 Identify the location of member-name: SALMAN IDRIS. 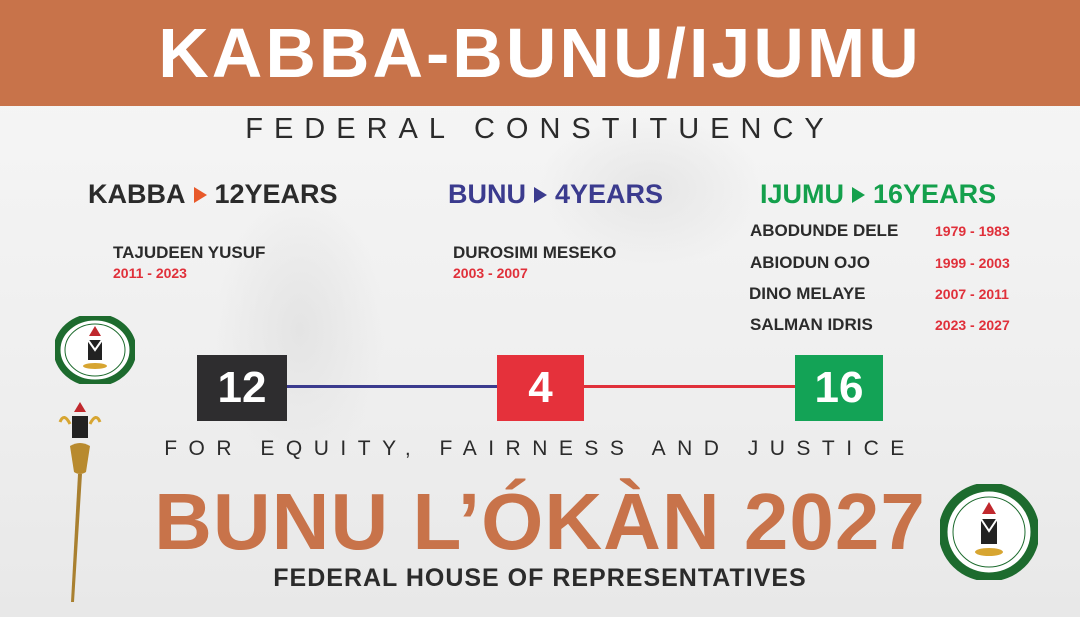
(811, 324).